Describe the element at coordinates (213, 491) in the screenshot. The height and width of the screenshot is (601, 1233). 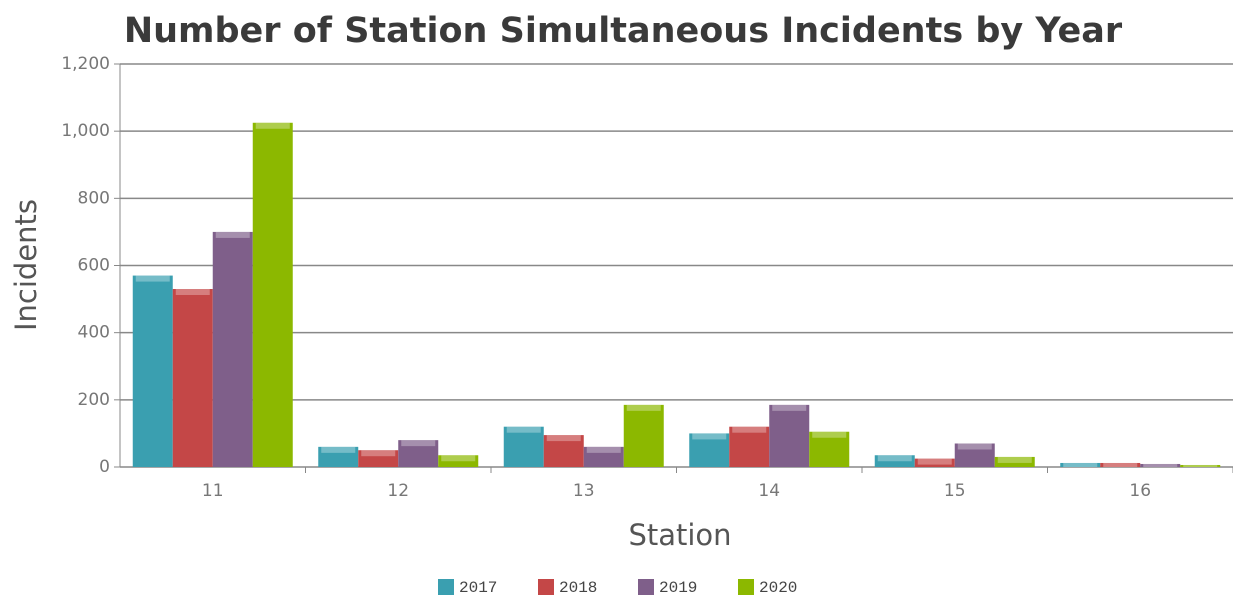
I see `x-tick-label: 11` at that location.